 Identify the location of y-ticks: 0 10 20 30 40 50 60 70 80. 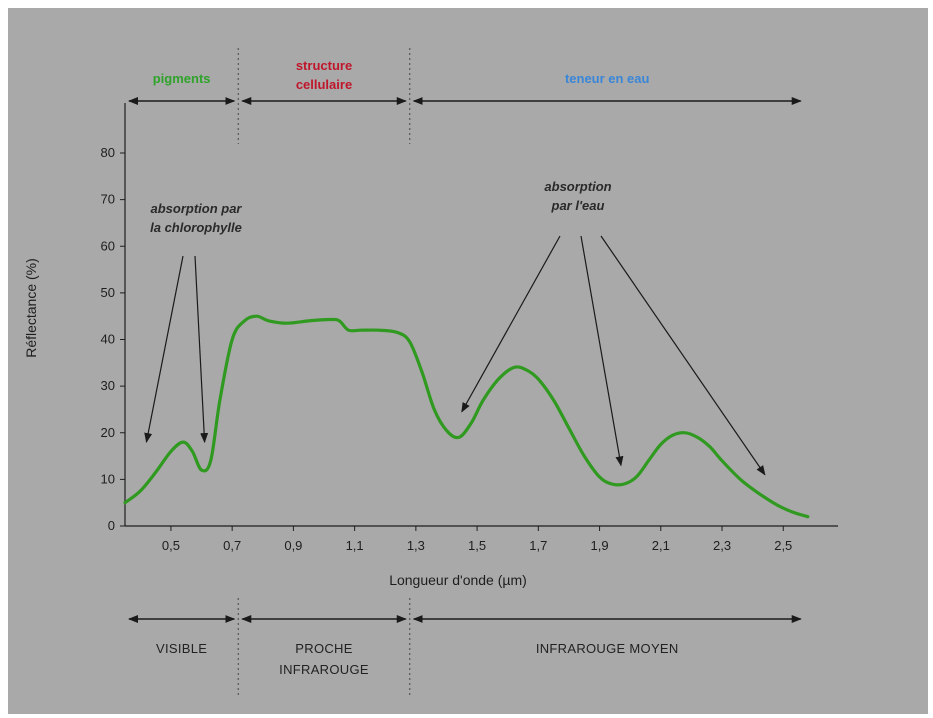
(113, 339).